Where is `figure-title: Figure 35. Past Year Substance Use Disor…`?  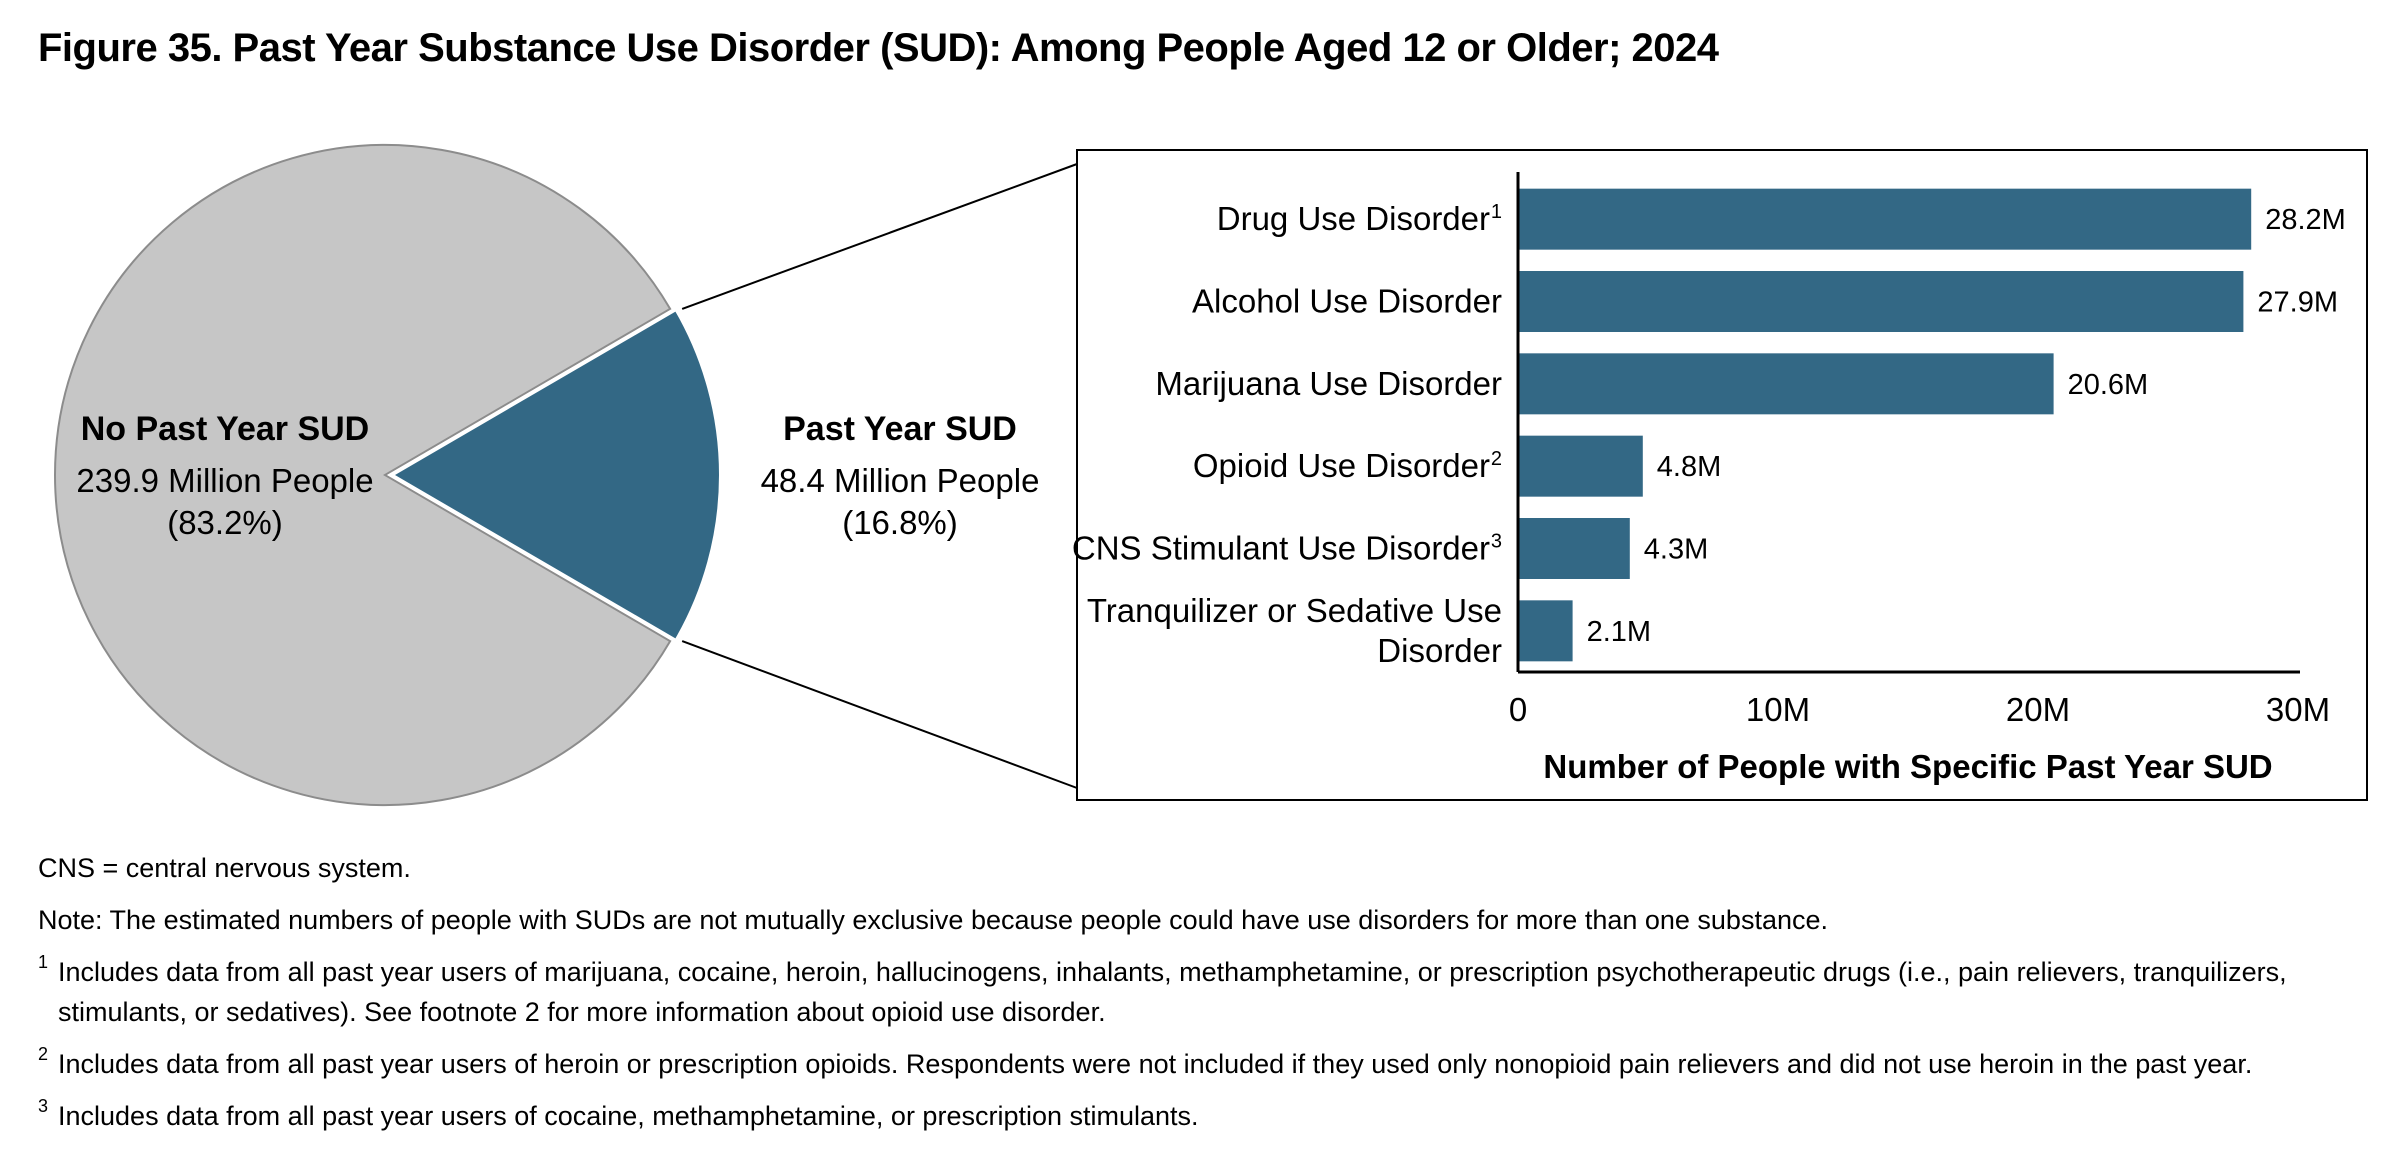
figure-title: Figure 35. Past Year Substance Use Disor… is located at coordinates (878, 48).